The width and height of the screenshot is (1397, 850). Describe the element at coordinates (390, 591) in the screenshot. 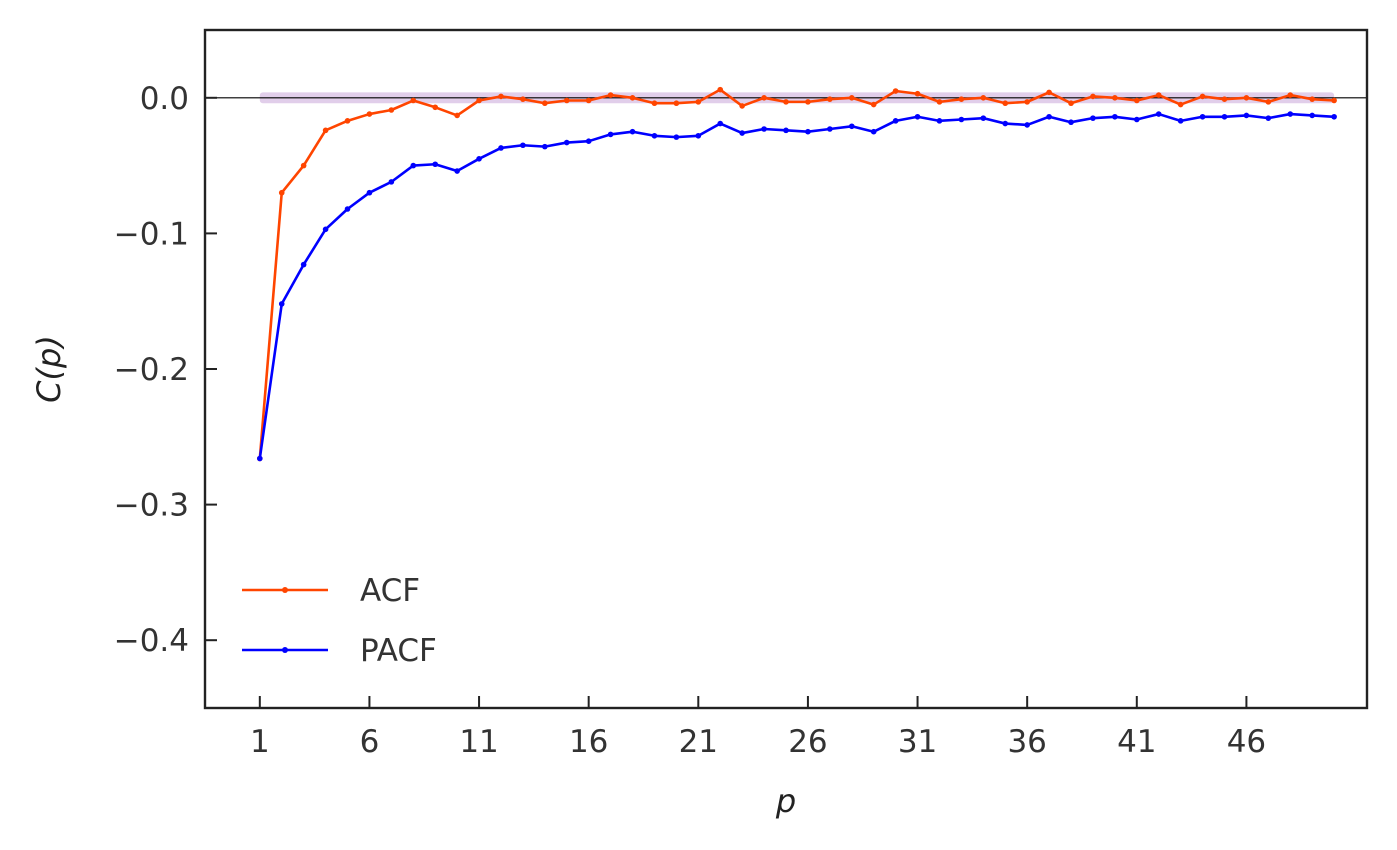

I see `legend-acf-label: ACF` at that location.